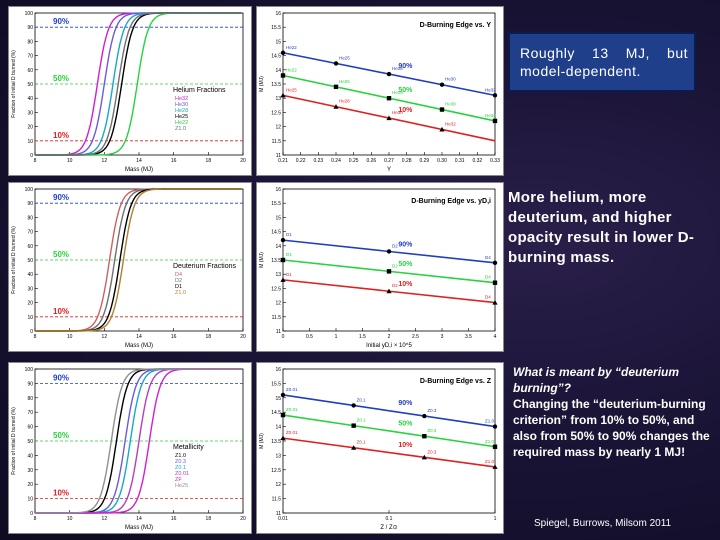  What do you see at coordinates (178, 275) in the screenshot?
I see `legend-entry: D4` at bounding box center [178, 275].